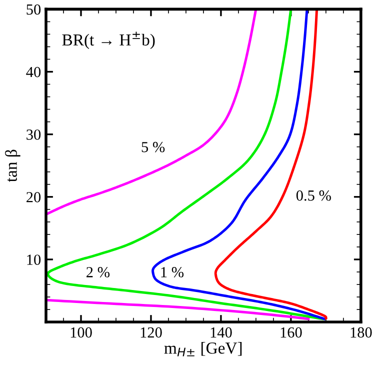  Describe the element at coordinates (221, 332) in the screenshot. I see `x-tick-label: 140` at that location.